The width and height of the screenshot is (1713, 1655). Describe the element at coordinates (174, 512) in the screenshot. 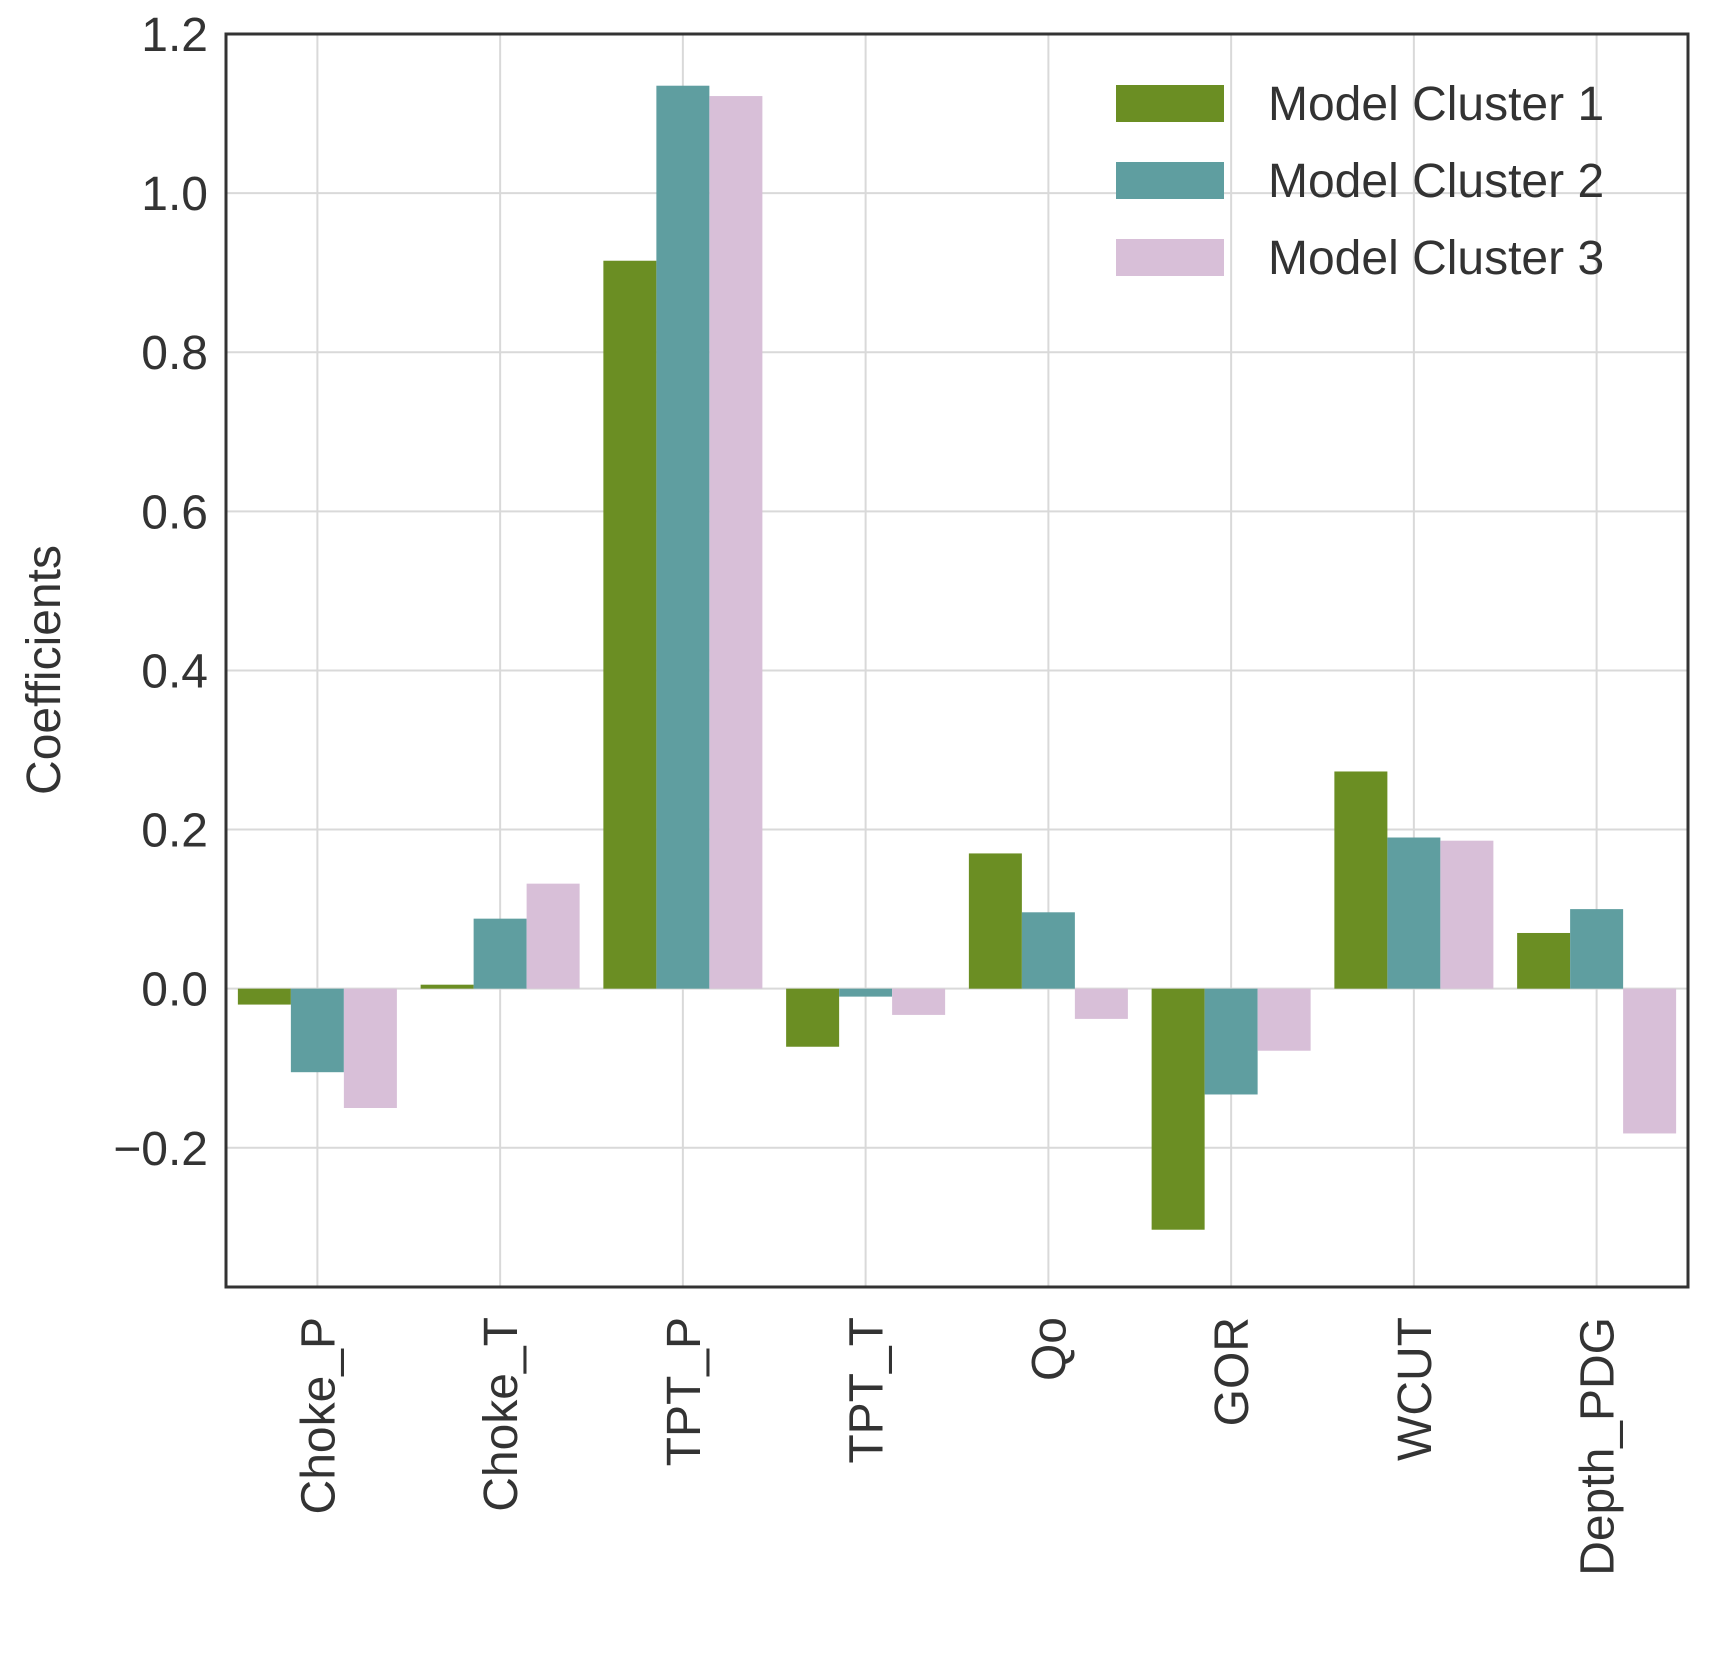

I see `y-tick-label: 0.6` at that location.